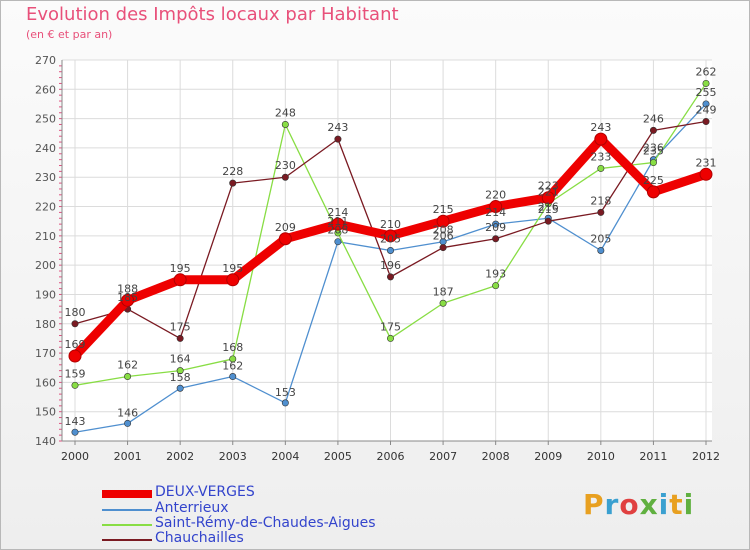 This screenshot has height=550, width=750. What do you see at coordinates (282, 538) in the screenshot?
I see `legend-item-chauchailles: Chauchailles` at bounding box center [282, 538].